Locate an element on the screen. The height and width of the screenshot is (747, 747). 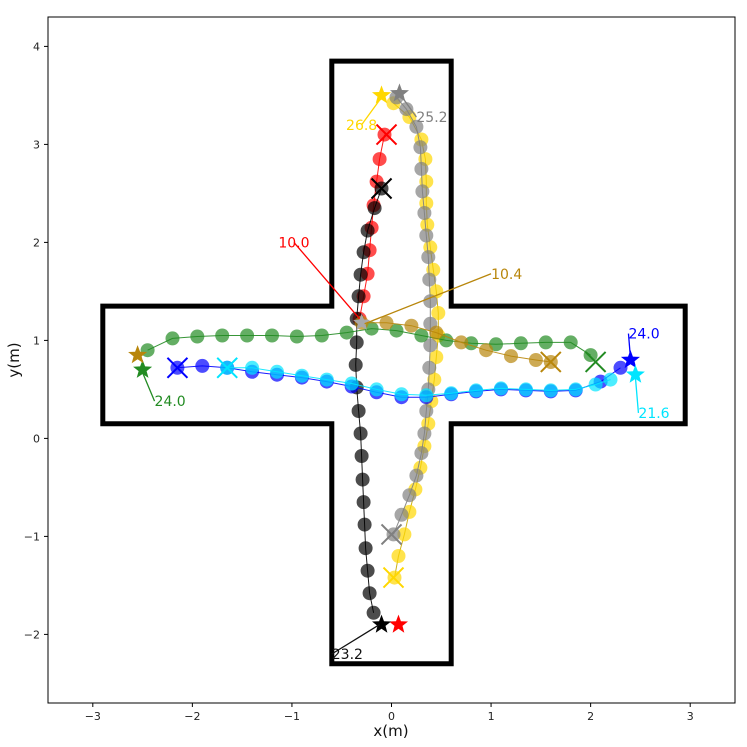
annotation-label: 26.8 is located at coordinates (361, 126).